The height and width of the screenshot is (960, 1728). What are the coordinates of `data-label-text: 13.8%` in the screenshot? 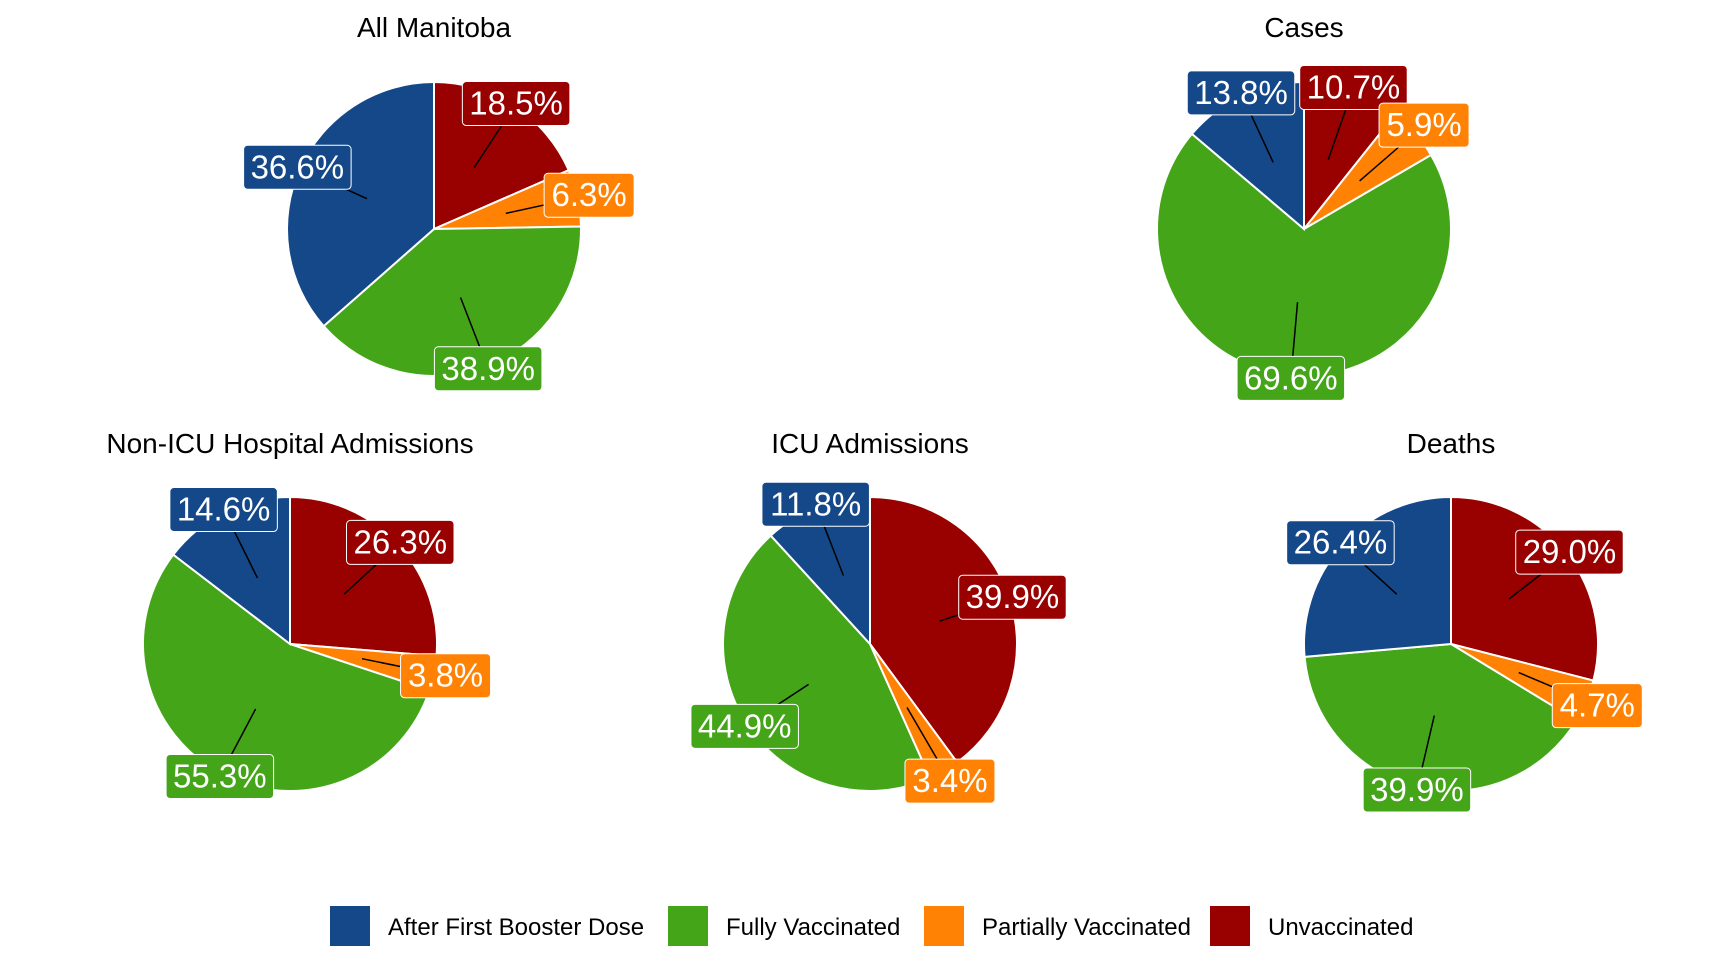 It's located at (1241, 92).